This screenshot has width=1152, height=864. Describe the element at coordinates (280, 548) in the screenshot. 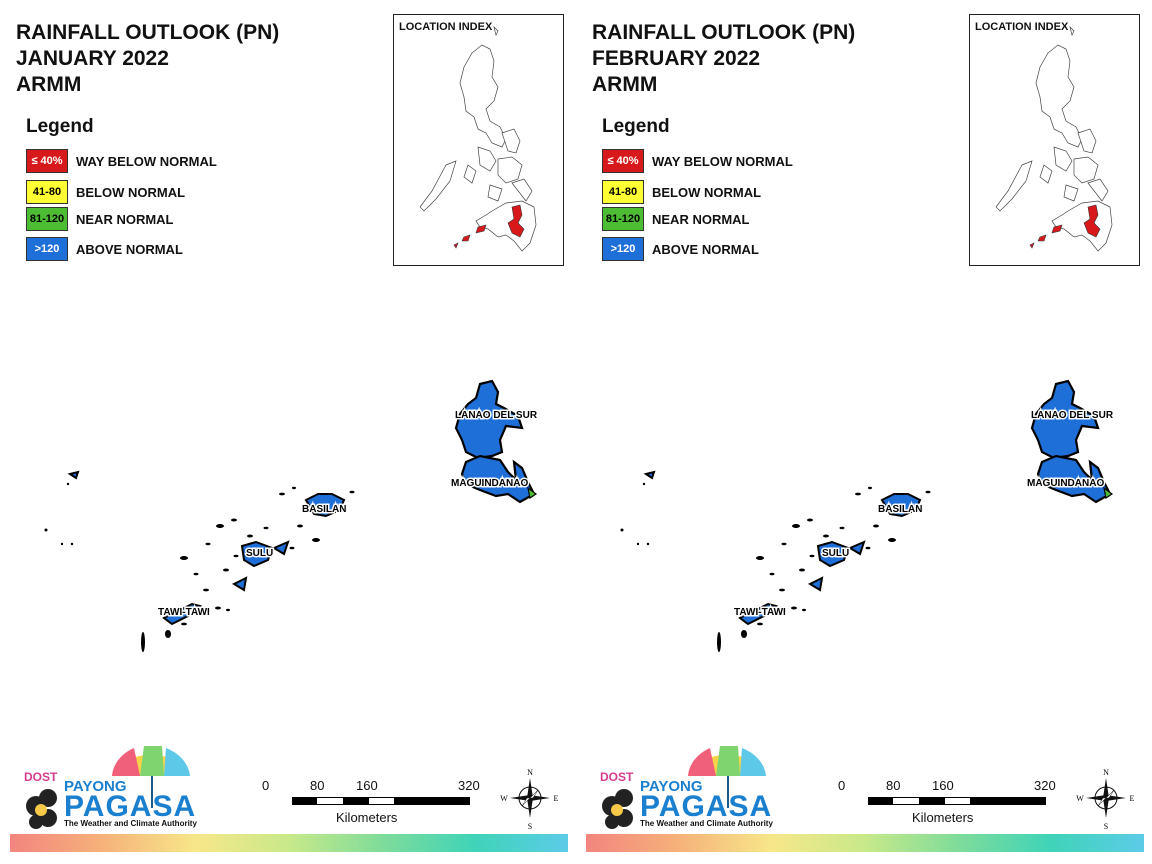

I see `sulu-island-east` at that location.